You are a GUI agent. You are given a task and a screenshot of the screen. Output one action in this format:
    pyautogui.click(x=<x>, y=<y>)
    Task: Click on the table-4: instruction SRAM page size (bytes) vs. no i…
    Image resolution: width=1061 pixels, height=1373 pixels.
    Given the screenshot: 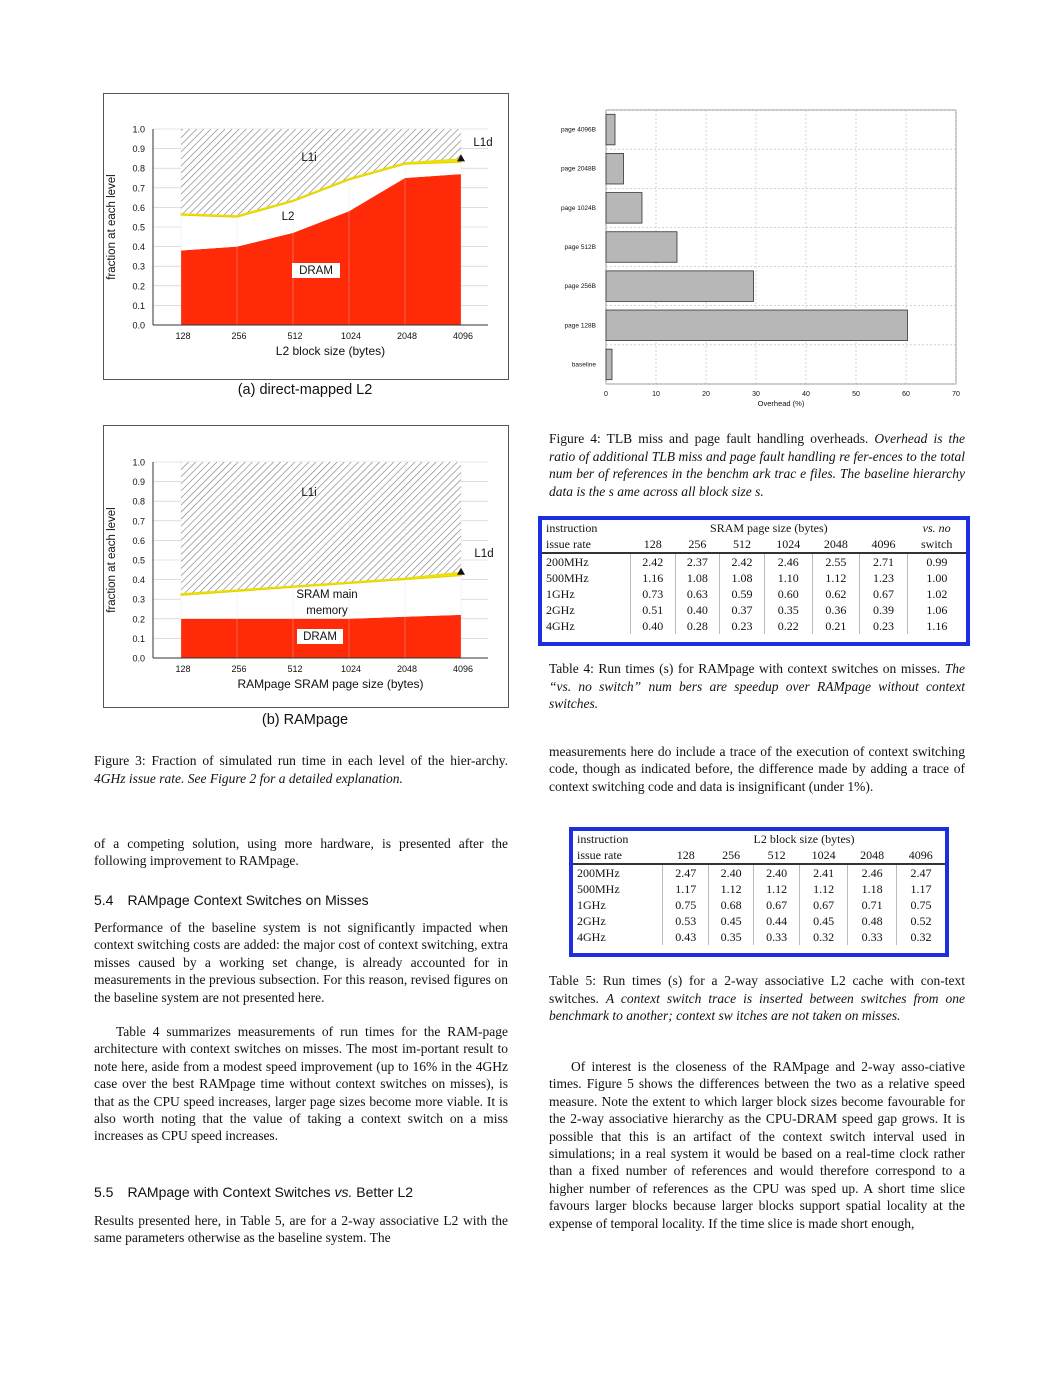 What is the action you would take?
    pyautogui.click(x=754, y=581)
    